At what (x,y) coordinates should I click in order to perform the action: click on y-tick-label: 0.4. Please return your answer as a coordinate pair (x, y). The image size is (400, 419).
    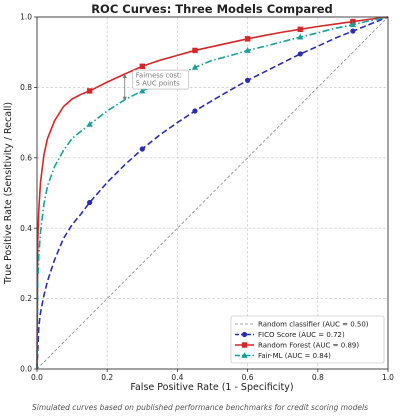
    Looking at the image, I should click on (26, 228).